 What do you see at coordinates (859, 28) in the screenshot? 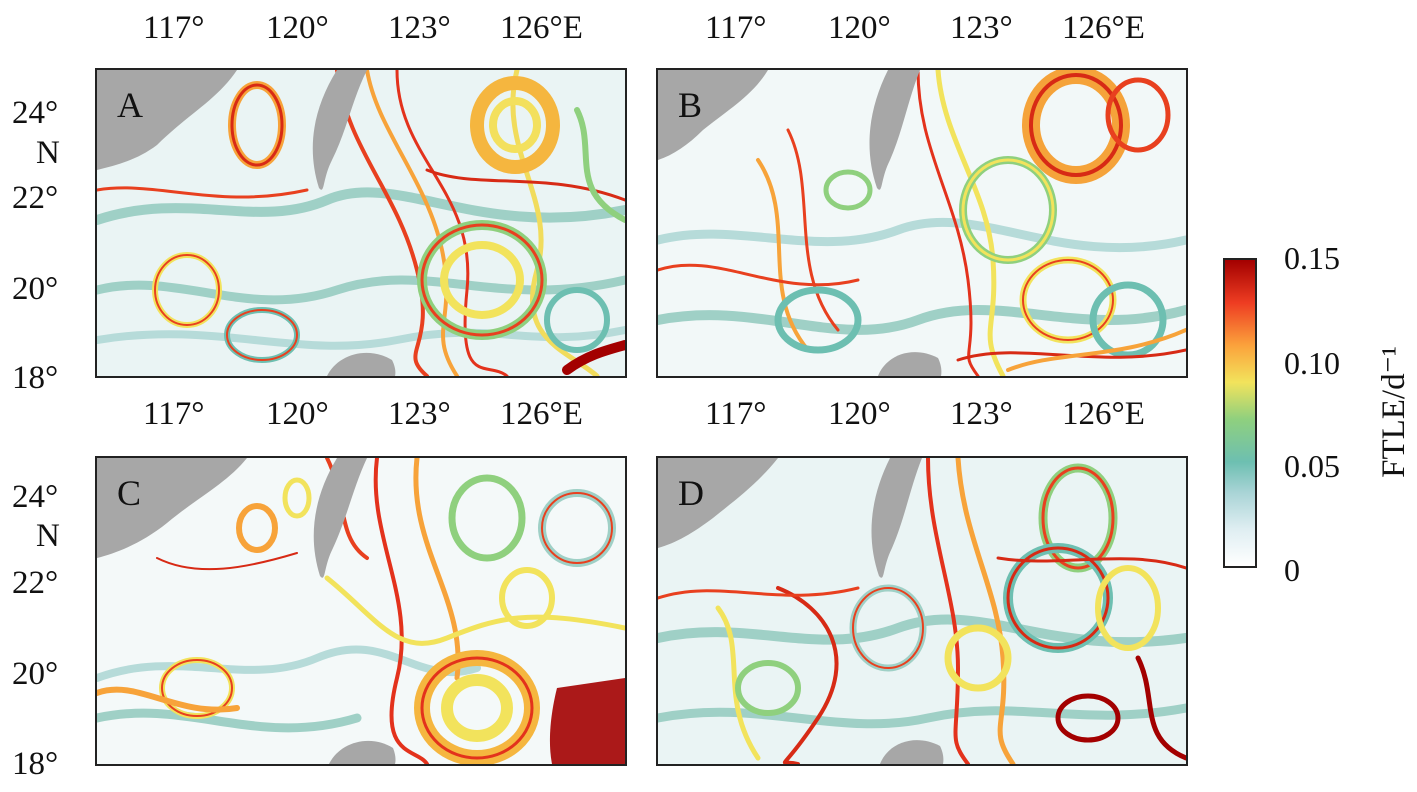
I see `lon-tick-top-right-120: 120°` at bounding box center [859, 28].